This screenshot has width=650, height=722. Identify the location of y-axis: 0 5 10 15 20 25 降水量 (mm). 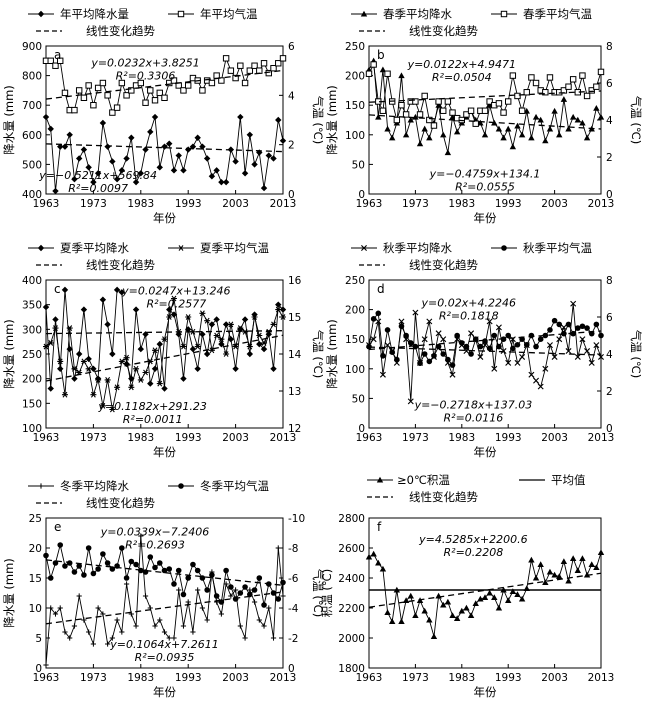
(26, 594).